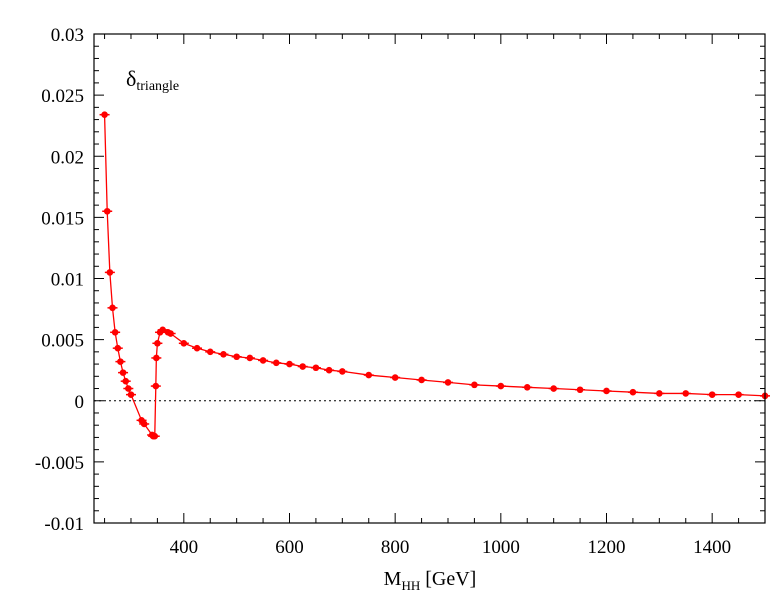 Image resolution: width=770 pixels, height=601 pixels. What do you see at coordinates (606, 547) in the screenshot?
I see `x-tick-label: 1200` at bounding box center [606, 547].